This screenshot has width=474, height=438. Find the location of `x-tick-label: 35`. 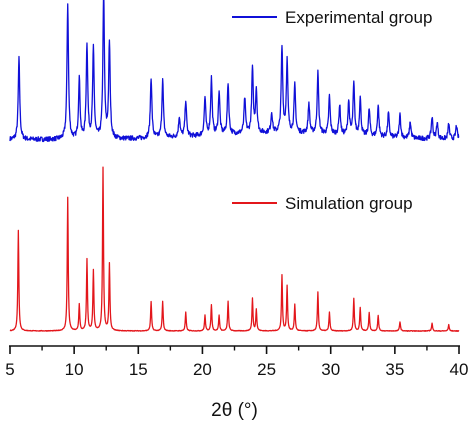

x-tick-label: 35 is located at coordinates (394, 369).